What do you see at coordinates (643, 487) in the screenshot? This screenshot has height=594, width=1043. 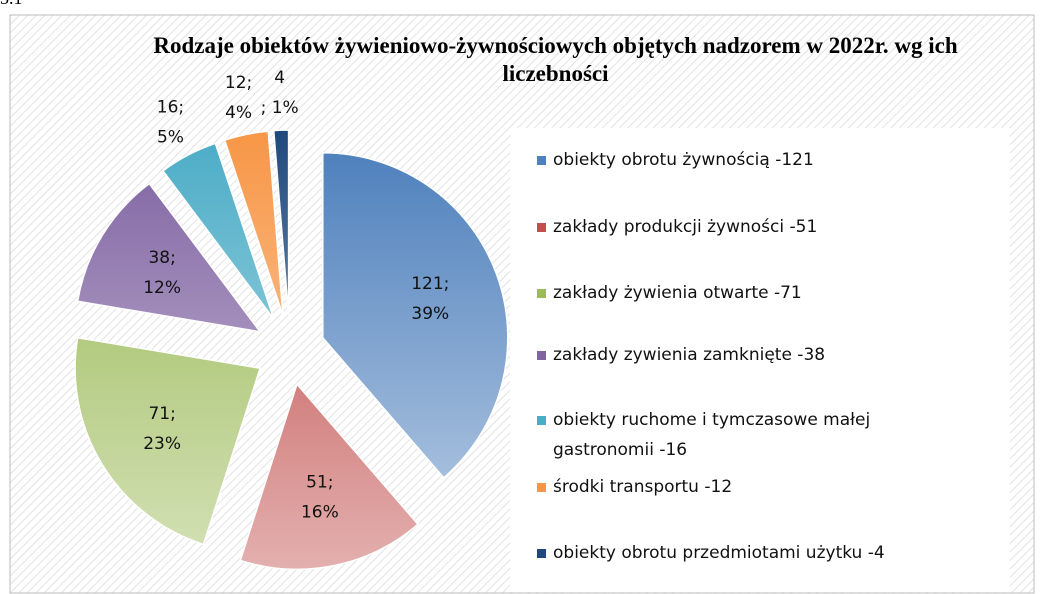 I see `legend-label: środki transportu -12` at bounding box center [643, 487].